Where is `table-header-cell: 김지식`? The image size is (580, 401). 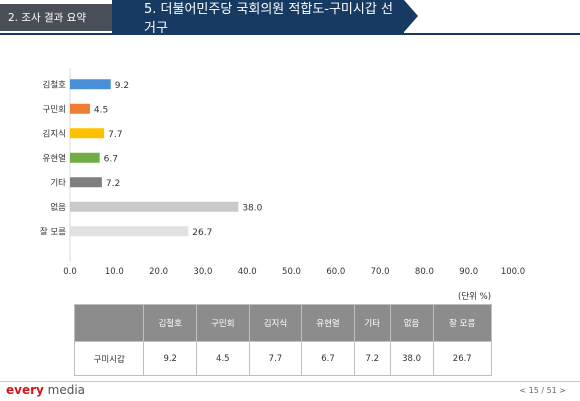
table-header-cell: 김지식 is located at coordinates (275, 323).